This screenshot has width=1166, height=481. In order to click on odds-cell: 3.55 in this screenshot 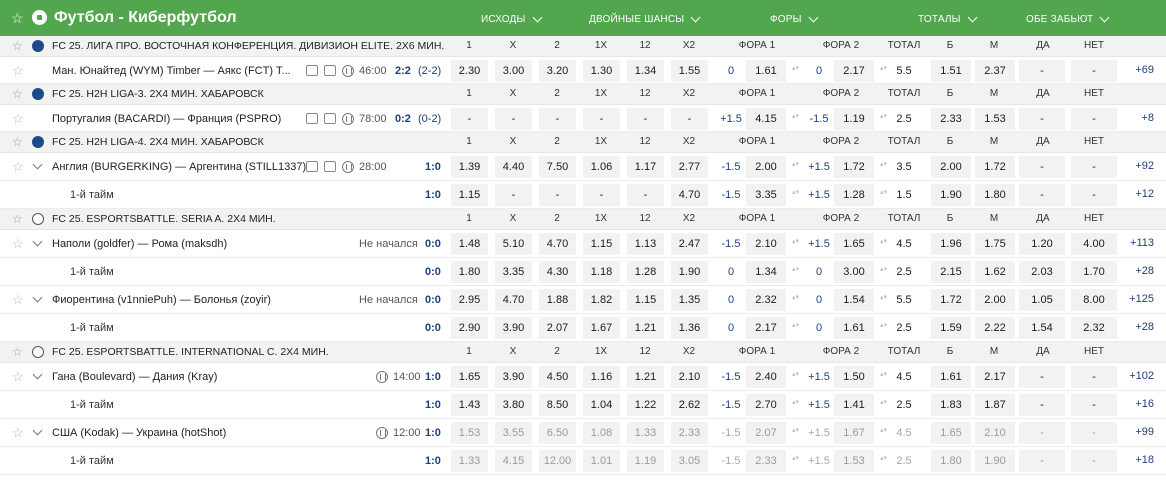, I will do `click(513, 433)`.